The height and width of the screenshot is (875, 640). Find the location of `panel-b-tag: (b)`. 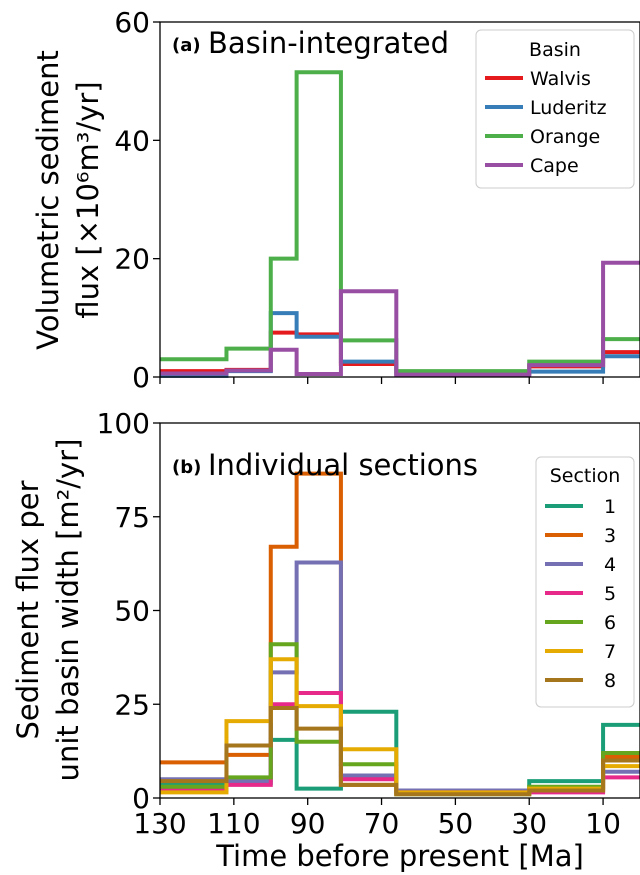

panel-b-tag: (b) is located at coordinates (186, 467).